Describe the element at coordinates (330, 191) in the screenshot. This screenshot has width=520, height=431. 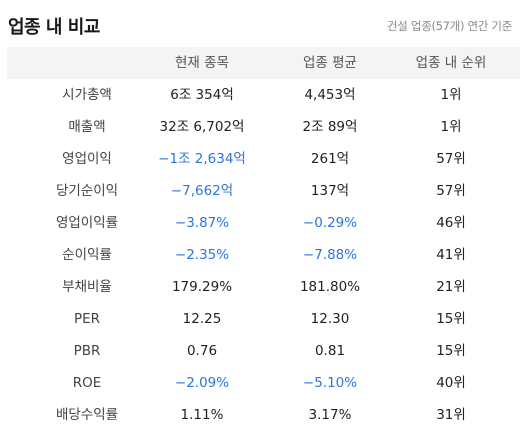
I see `average-value: 137억` at that location.